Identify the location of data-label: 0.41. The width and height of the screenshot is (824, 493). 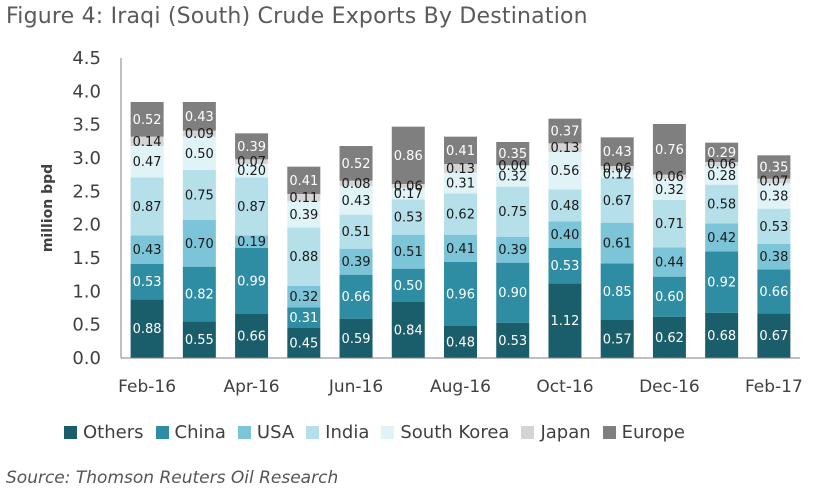
(460, 151).